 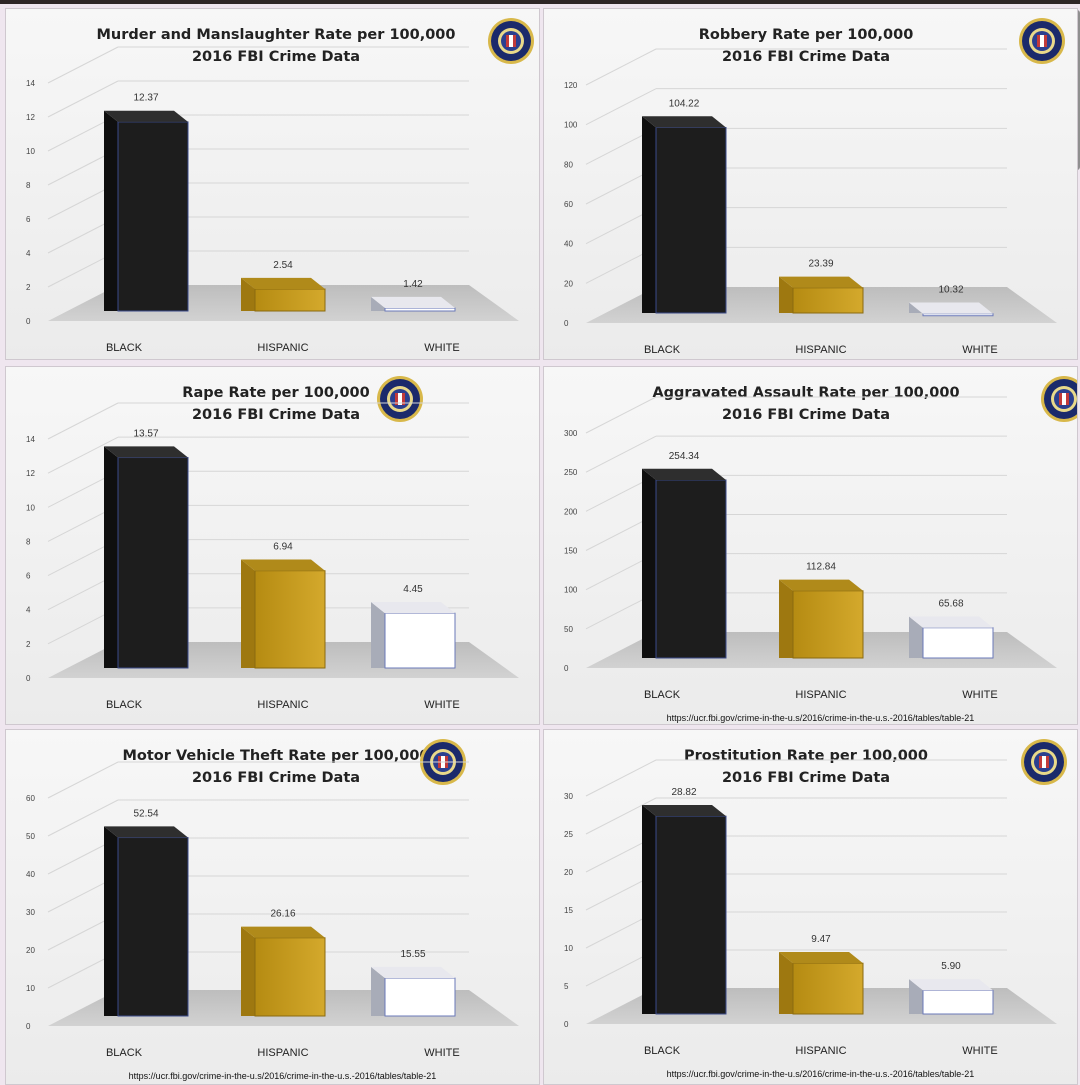 What do you see at coordinates (684, 103) in the screenshot?
I see `data-label: 104.22` at bounding box center [684, 103].